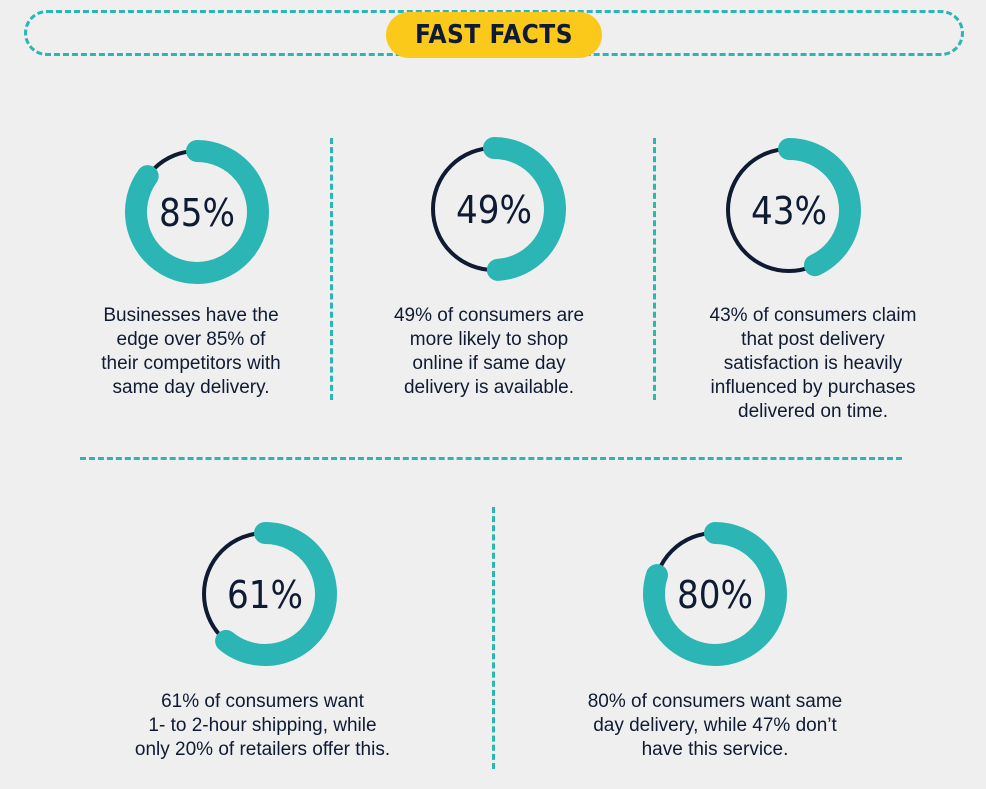 Image resolution: width=986 pixels, height=789 pixels. Describe the element at coordinates (265, 595) in the screenshot. I see `ring-value-label: 61%` at that location.